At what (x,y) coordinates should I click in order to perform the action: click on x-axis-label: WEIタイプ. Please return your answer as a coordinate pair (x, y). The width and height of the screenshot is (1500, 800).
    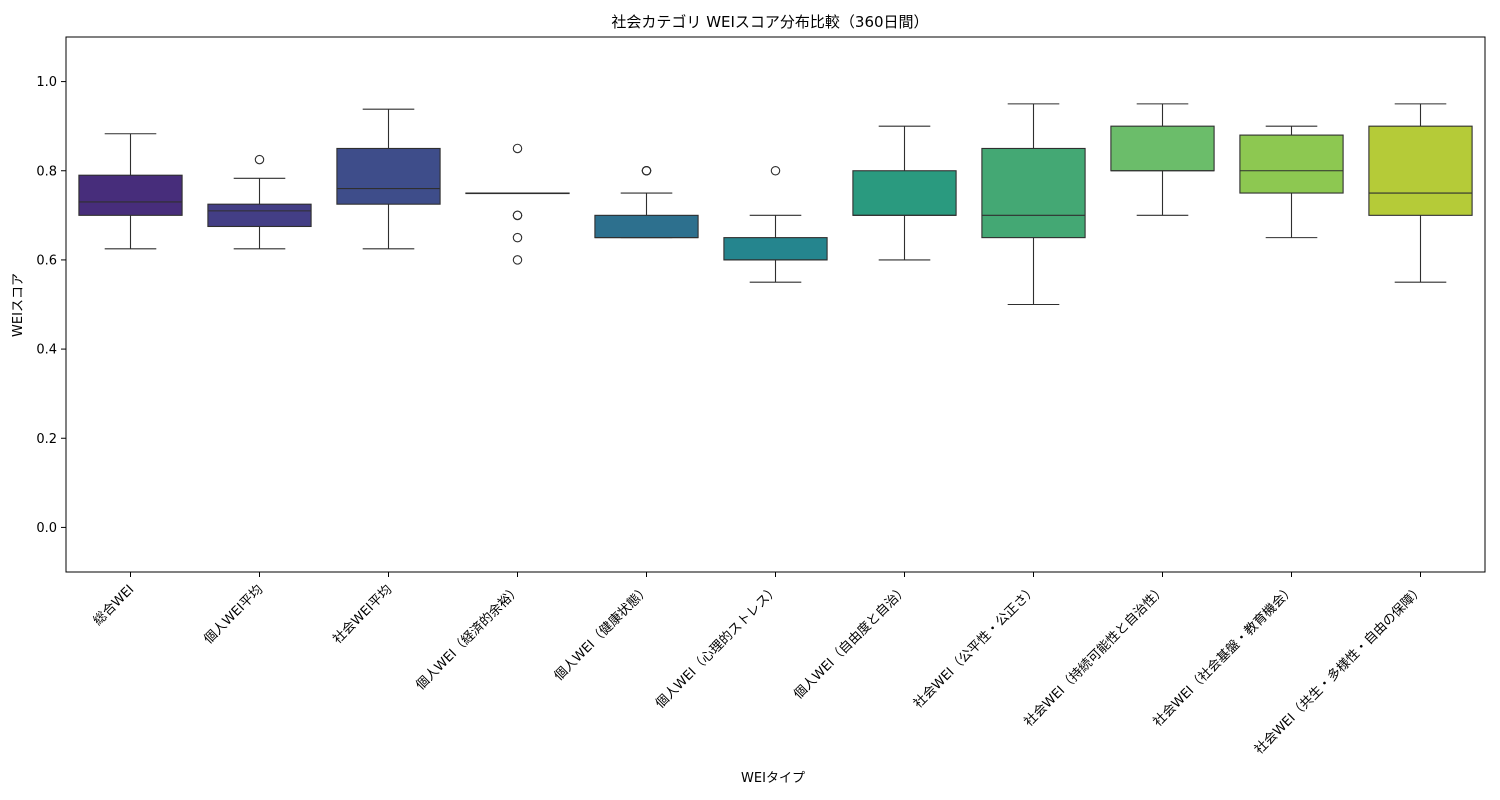
    Looking at the image, I should click on (773, 778).